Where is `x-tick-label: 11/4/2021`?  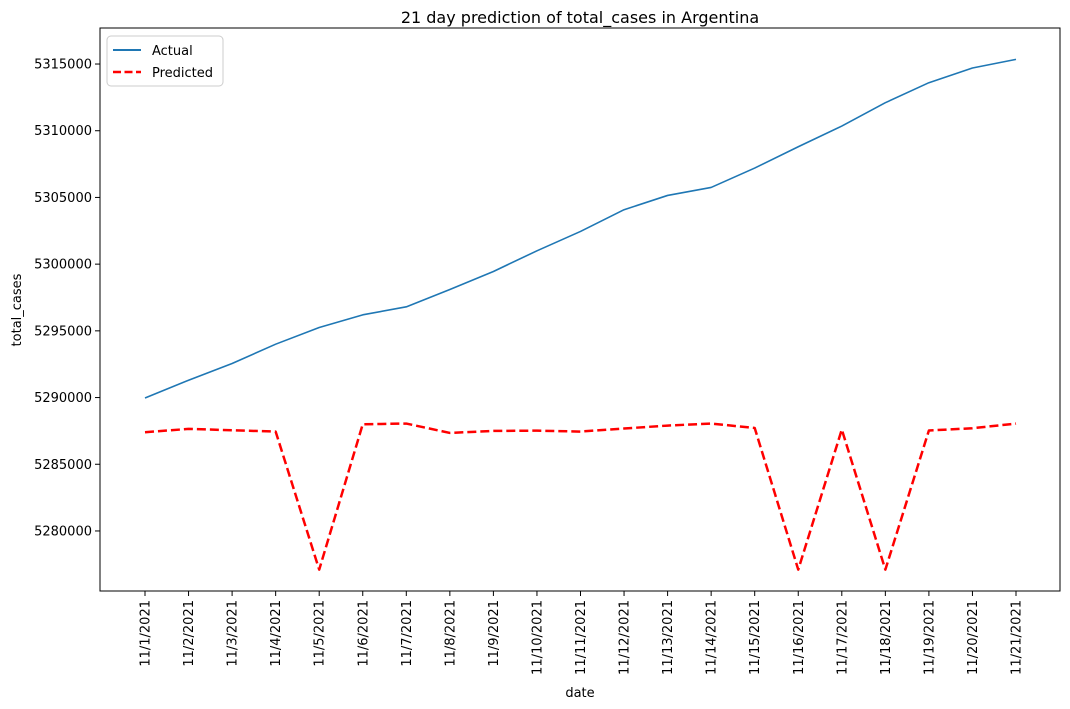 x-tick-label: 11/4/2021 is located at coordinates (276, 633).